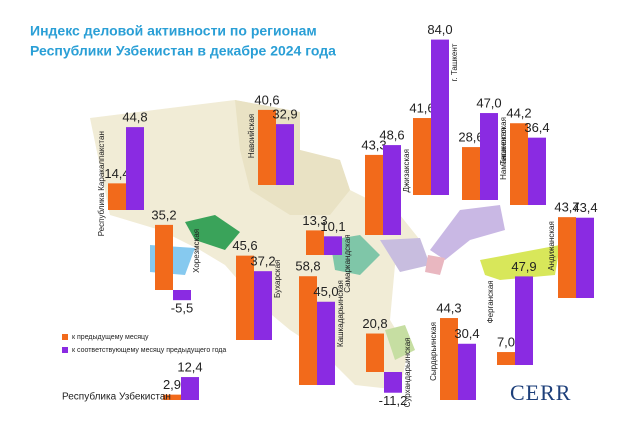  Describe the element at coordinates (340, 313) in the screenshot. I see `category-label: Кашкадарьинская` at that location.